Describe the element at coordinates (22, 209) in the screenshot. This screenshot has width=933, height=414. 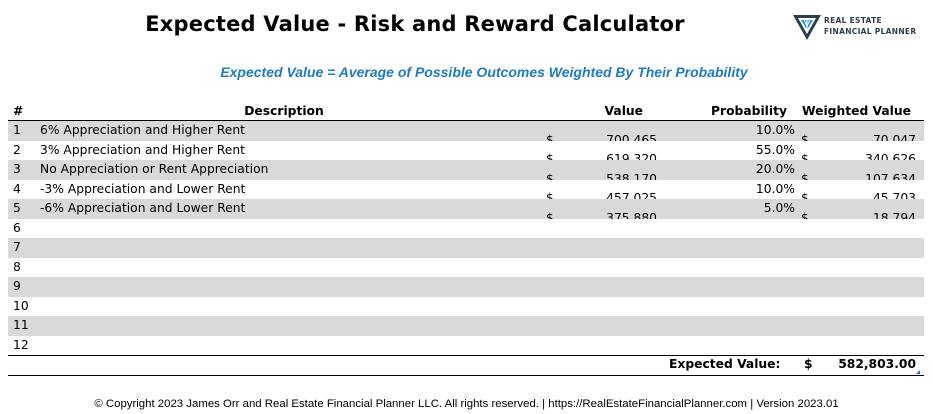
I see `row-number: 5` at that location.